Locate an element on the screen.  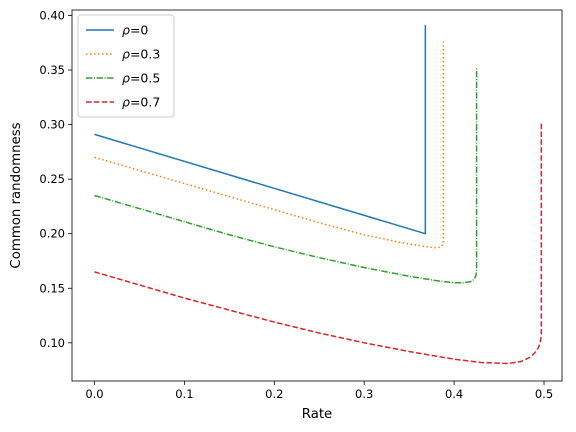
y-axis: 0.10 0.15 0.20 0.25 0.30 0.35 0.40 is located at coordinates (55, 179).